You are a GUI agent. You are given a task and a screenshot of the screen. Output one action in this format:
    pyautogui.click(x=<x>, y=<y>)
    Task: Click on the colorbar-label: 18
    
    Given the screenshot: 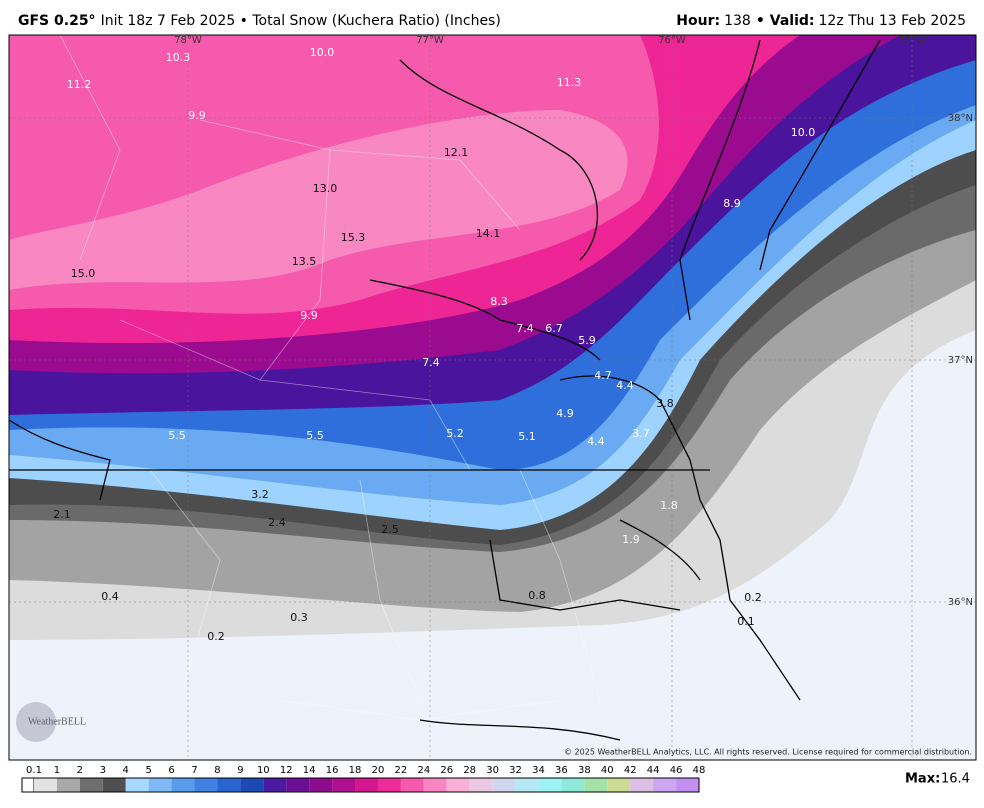 What is the action you would take?
    pyautogui.click(x=355, y=770)
    